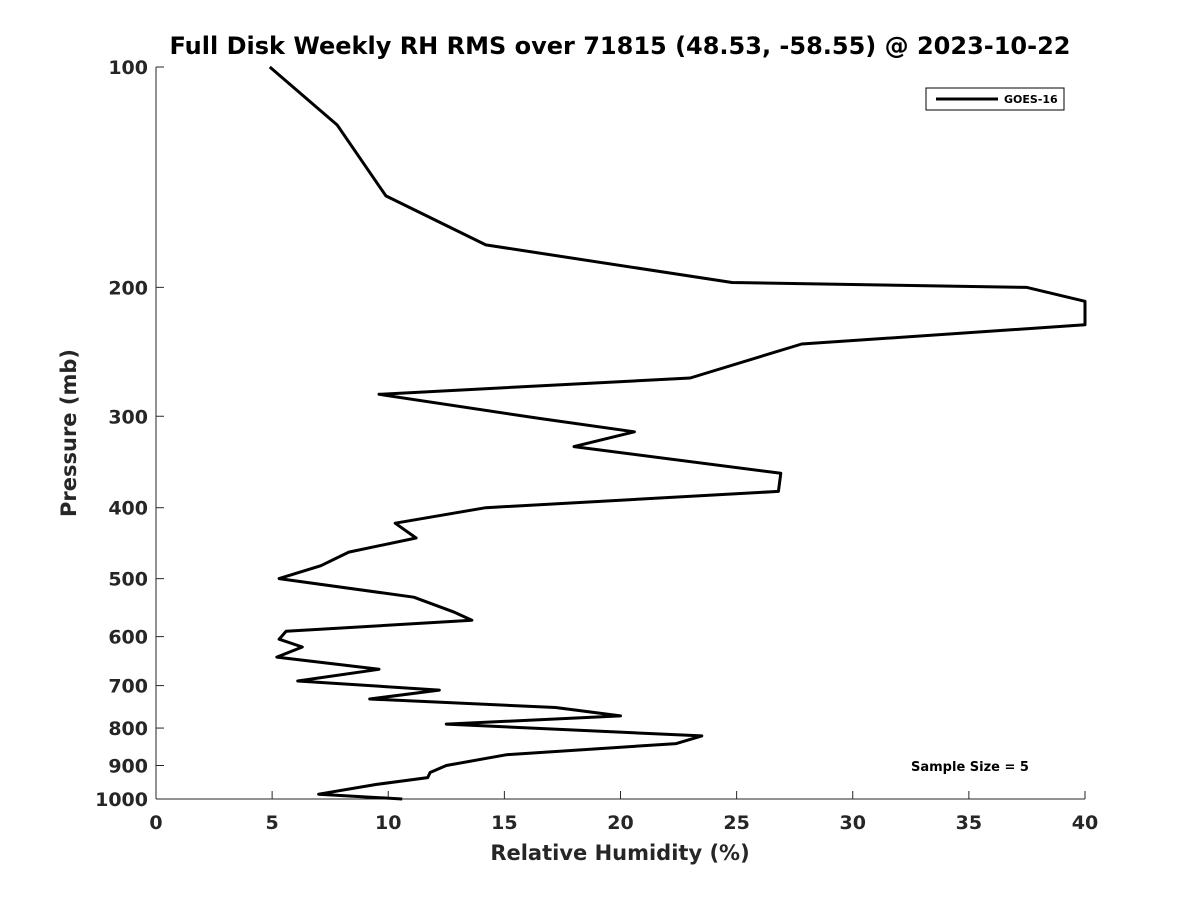 The height and width of the screenshot is (900, 1200). Describe the element at coordinates (1085, 823) in the screenshot. I see `x-tick-label: 40` at that location.